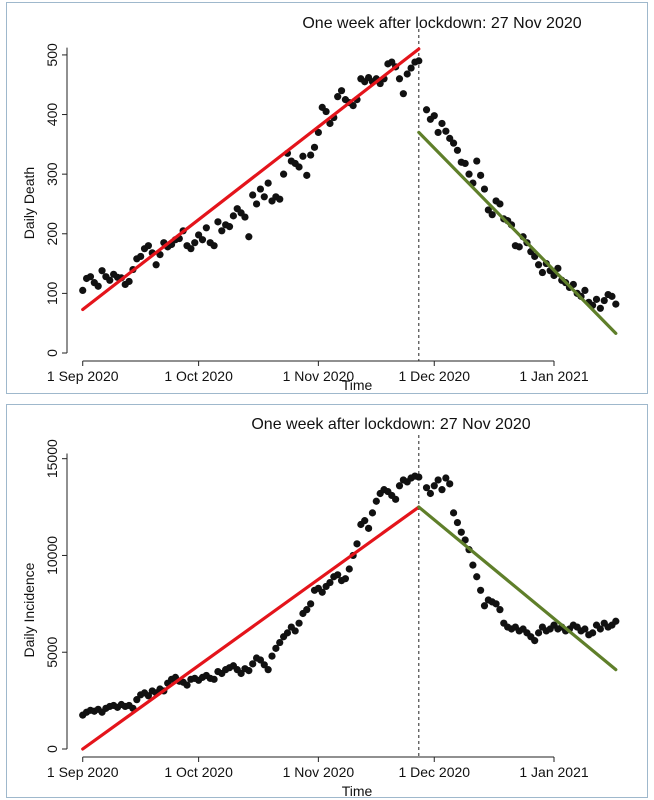 This screenshot has width=654, height=800. Describe the element at coordinates (29, 203) in the screenshot. I see `y-axis-label: Daily Death` at that location.